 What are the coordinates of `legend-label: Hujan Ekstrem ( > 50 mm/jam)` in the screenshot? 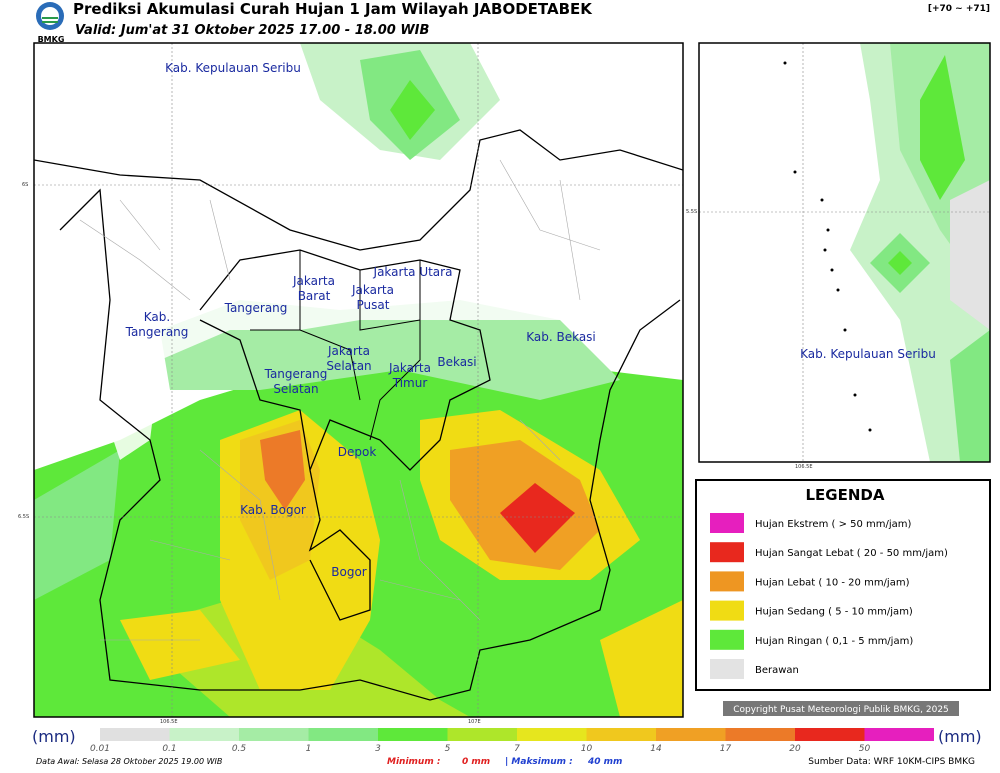 It's located at (833, 524).